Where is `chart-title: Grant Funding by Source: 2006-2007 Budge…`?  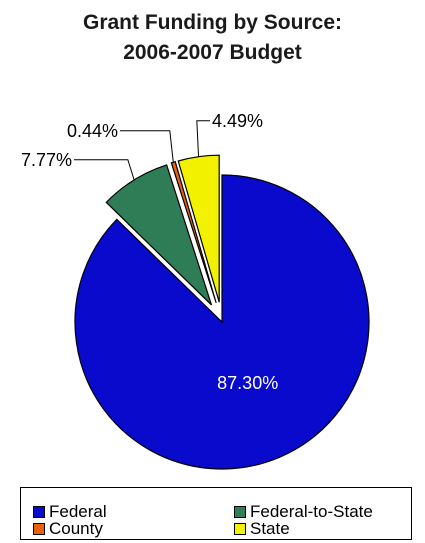
chart-title: Grant Funding by Source: 2006-2007 Budge… is located at coordinates (212, 38).